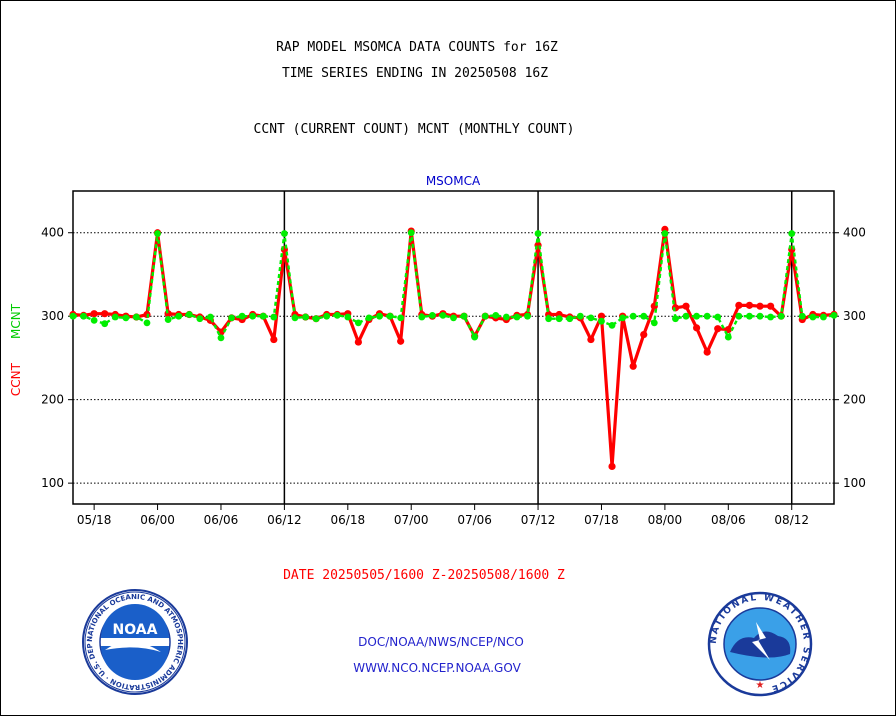  What do you see at coordinates (52, 400) in the screenshot?
I see `y-tick-label-left: 200` at bounding box center [52, 400].